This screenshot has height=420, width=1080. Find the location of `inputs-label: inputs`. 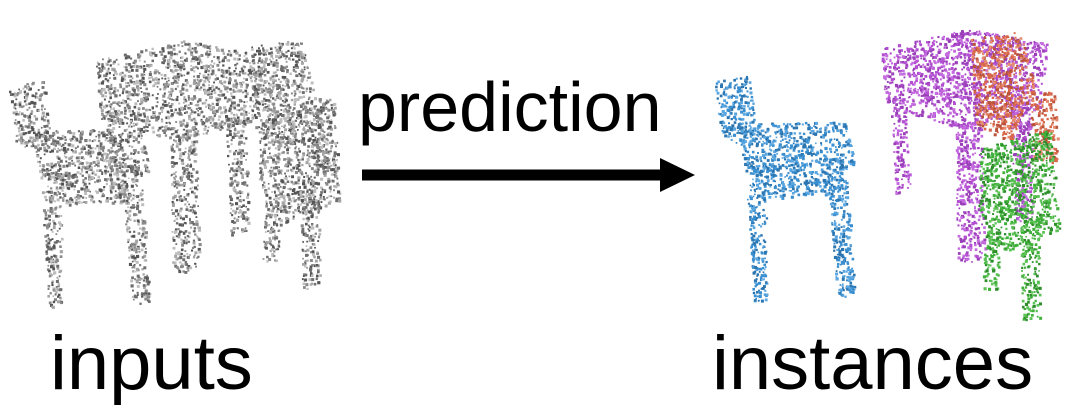

inputs-label: inputs is located at coordinates (151, 363).